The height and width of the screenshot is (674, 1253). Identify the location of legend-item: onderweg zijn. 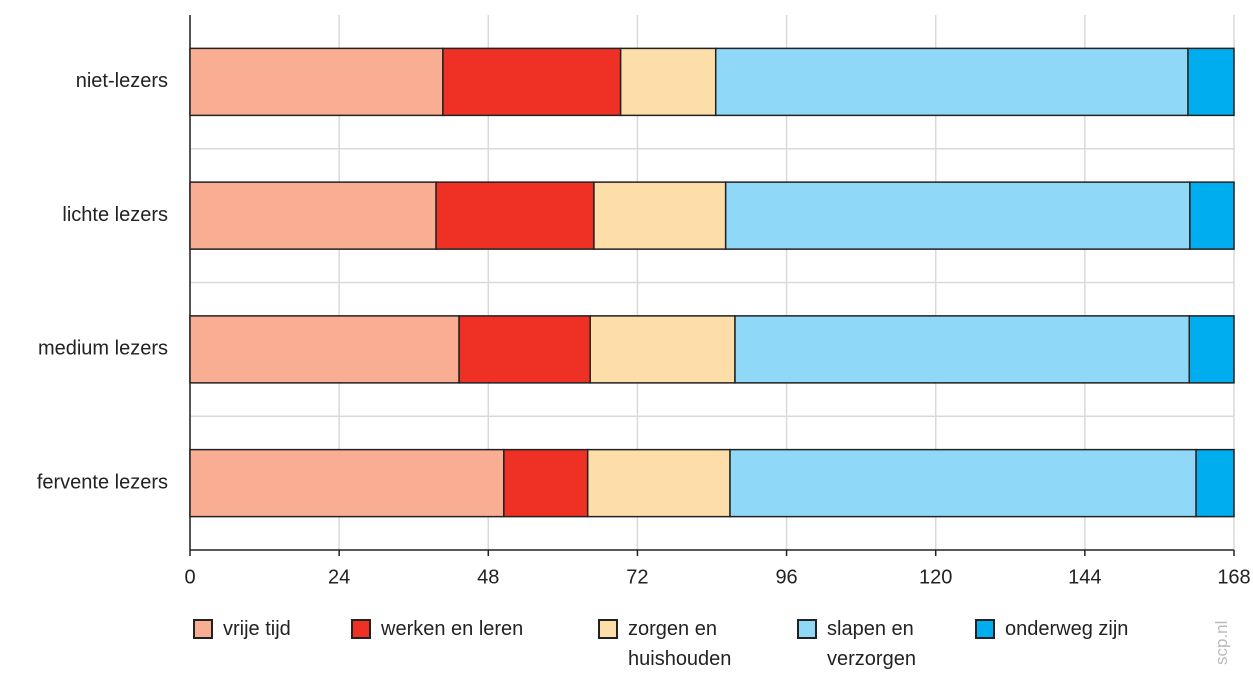
(1051, 629).